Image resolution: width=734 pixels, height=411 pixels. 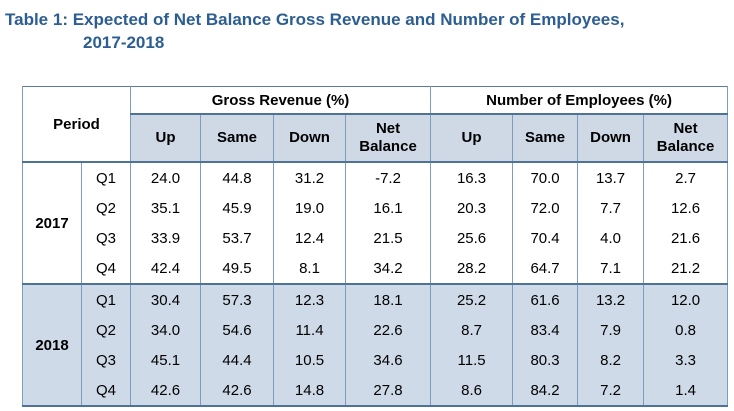 What do you see at coordinates (237, 177) in the screenshot?
I see `data-cell: 44.8` at bounding box center [237, 177].